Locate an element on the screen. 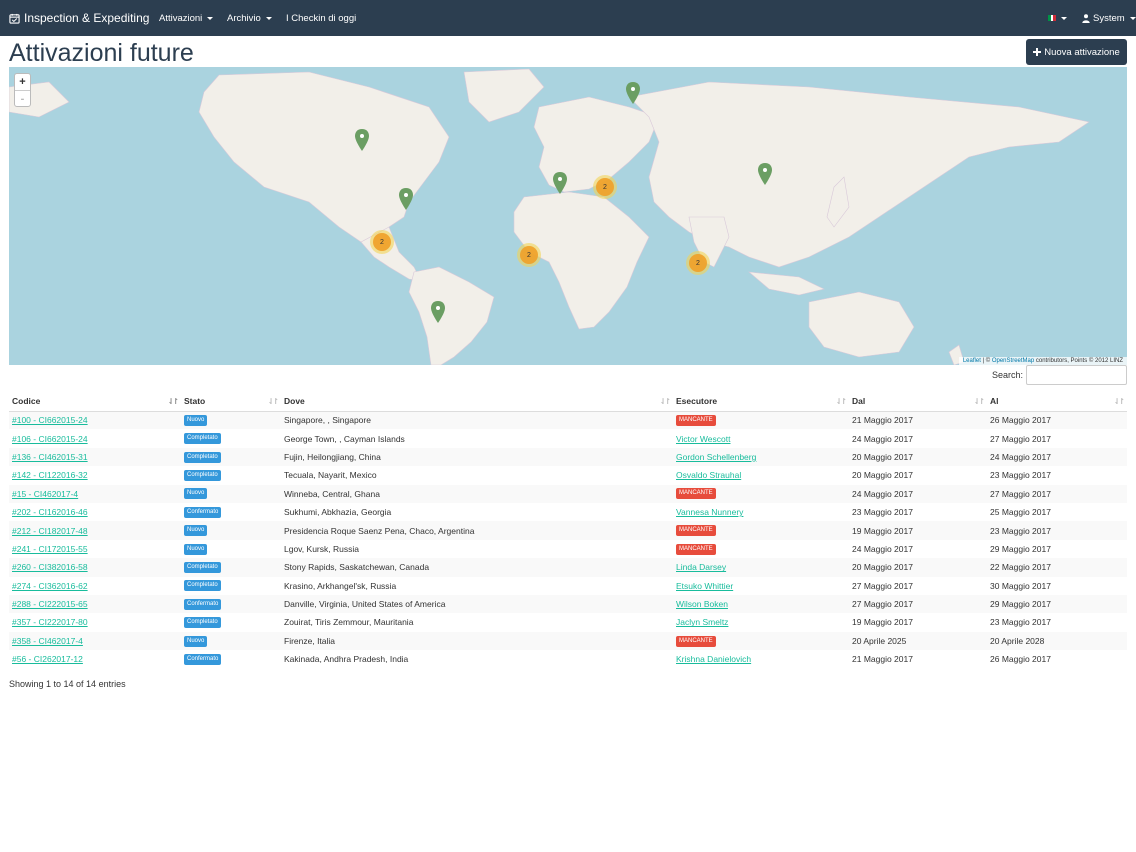  cell-al: 29 Maggio 2017 is located at coordinates (1020, 548).